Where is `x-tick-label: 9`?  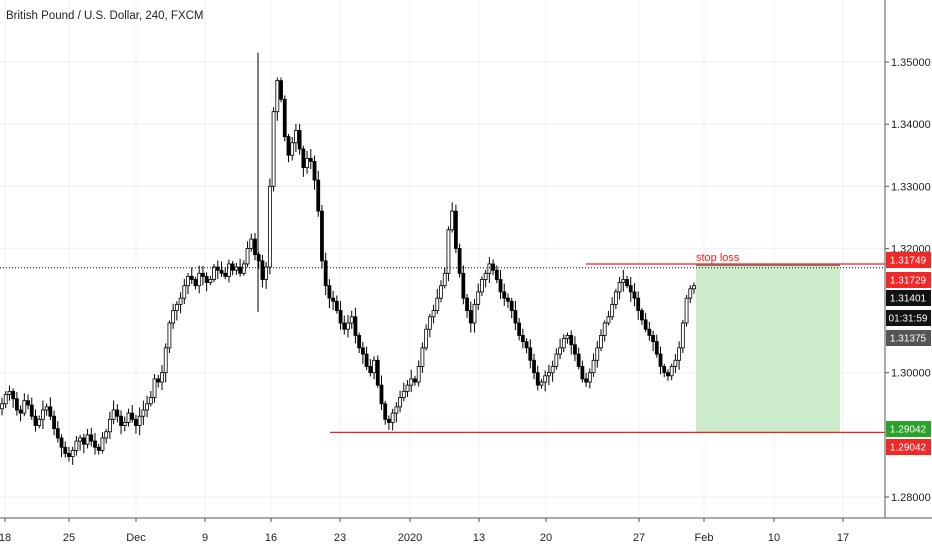
x-tick-label: 9 is located at coordinates (205, 538).